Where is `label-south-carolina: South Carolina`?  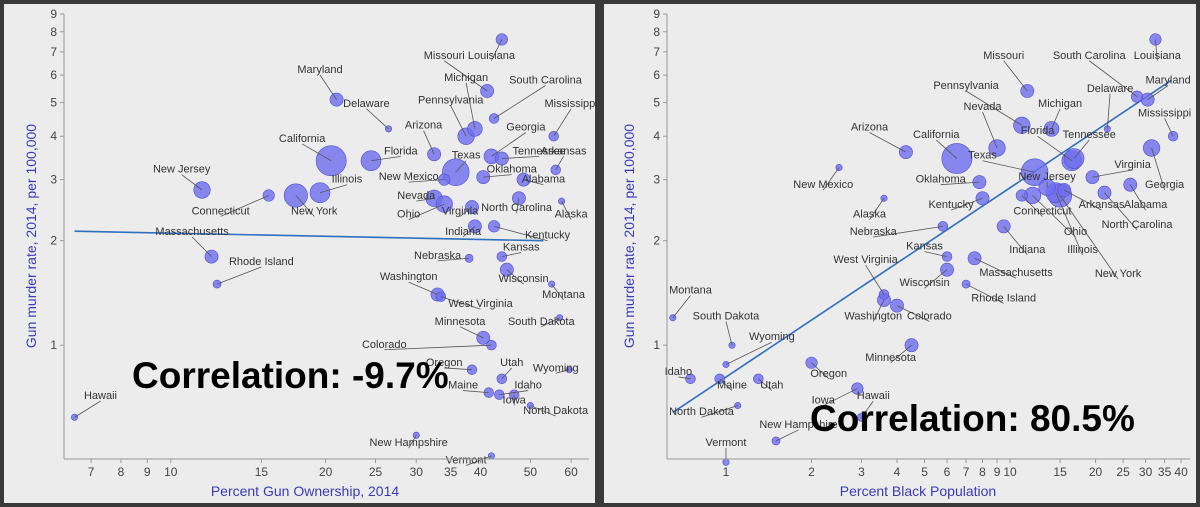 label-south-carolina: South Carolina is located at coordinates (546, 81).